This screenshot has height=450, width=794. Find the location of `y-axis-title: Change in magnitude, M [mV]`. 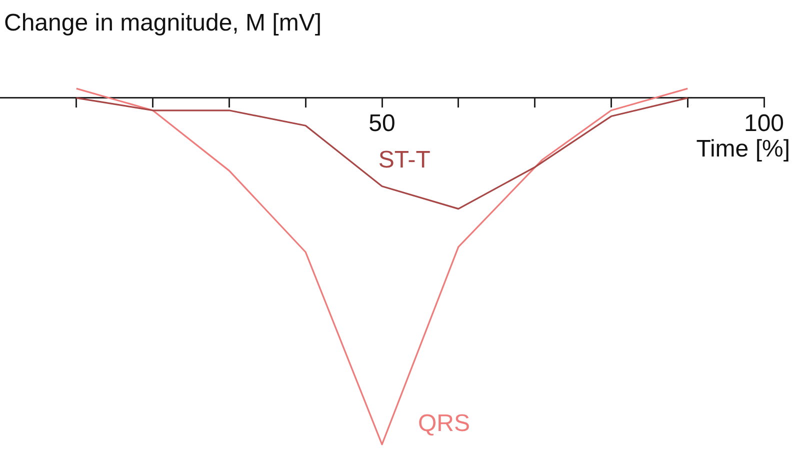

y-axis-title: Change in magnitude, M [mV] is located at coordinates (163, 23).